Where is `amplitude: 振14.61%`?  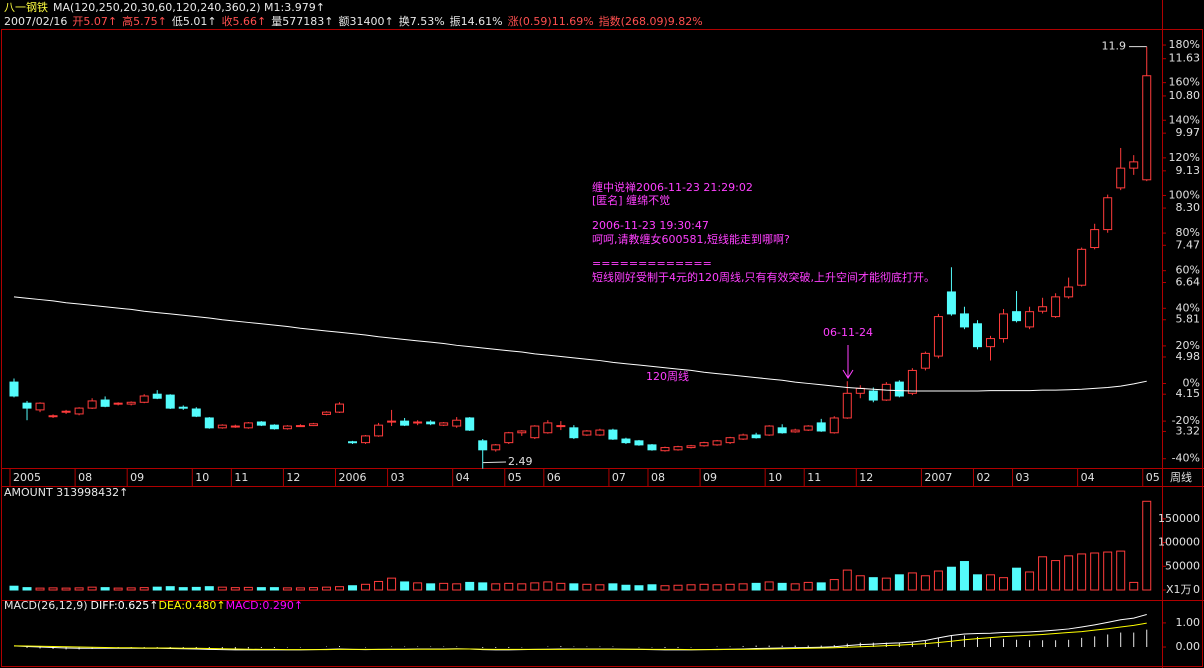 amplitude: 振14.61% is located at coordinates (476, 21).